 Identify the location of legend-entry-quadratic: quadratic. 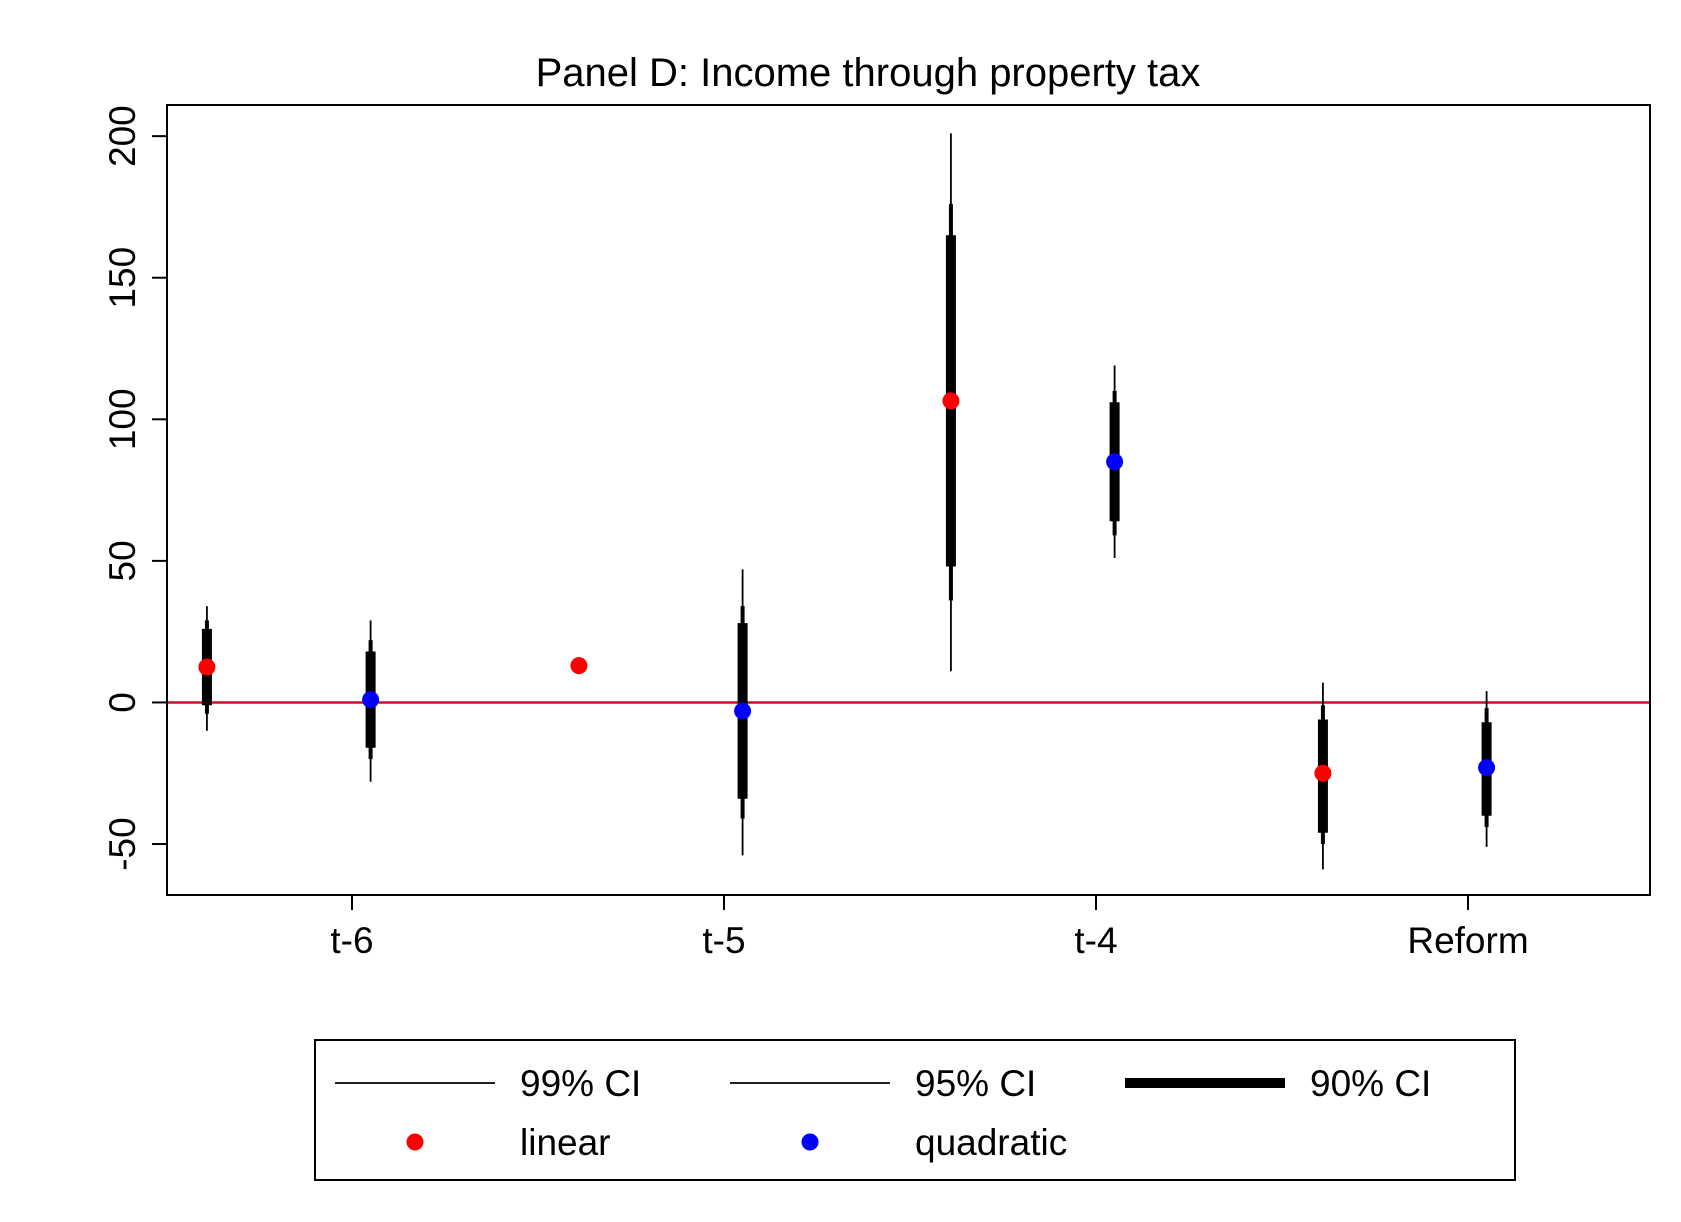
(934, 1142).